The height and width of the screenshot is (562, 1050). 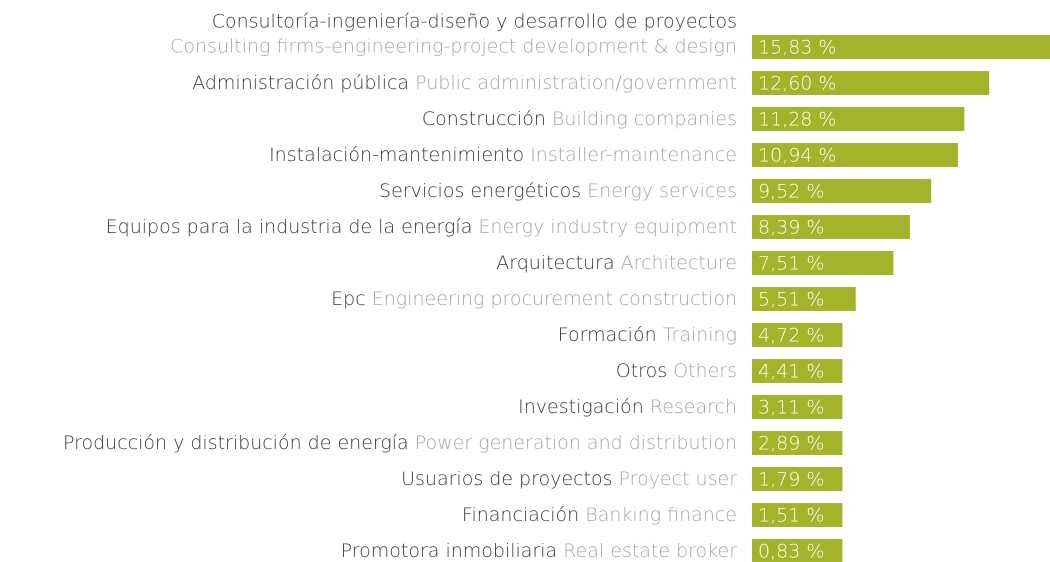 What do you see at coordinates (705, 371) in the screenshot?
I see `category-label-en: Others` at bounding box center [705, 371].